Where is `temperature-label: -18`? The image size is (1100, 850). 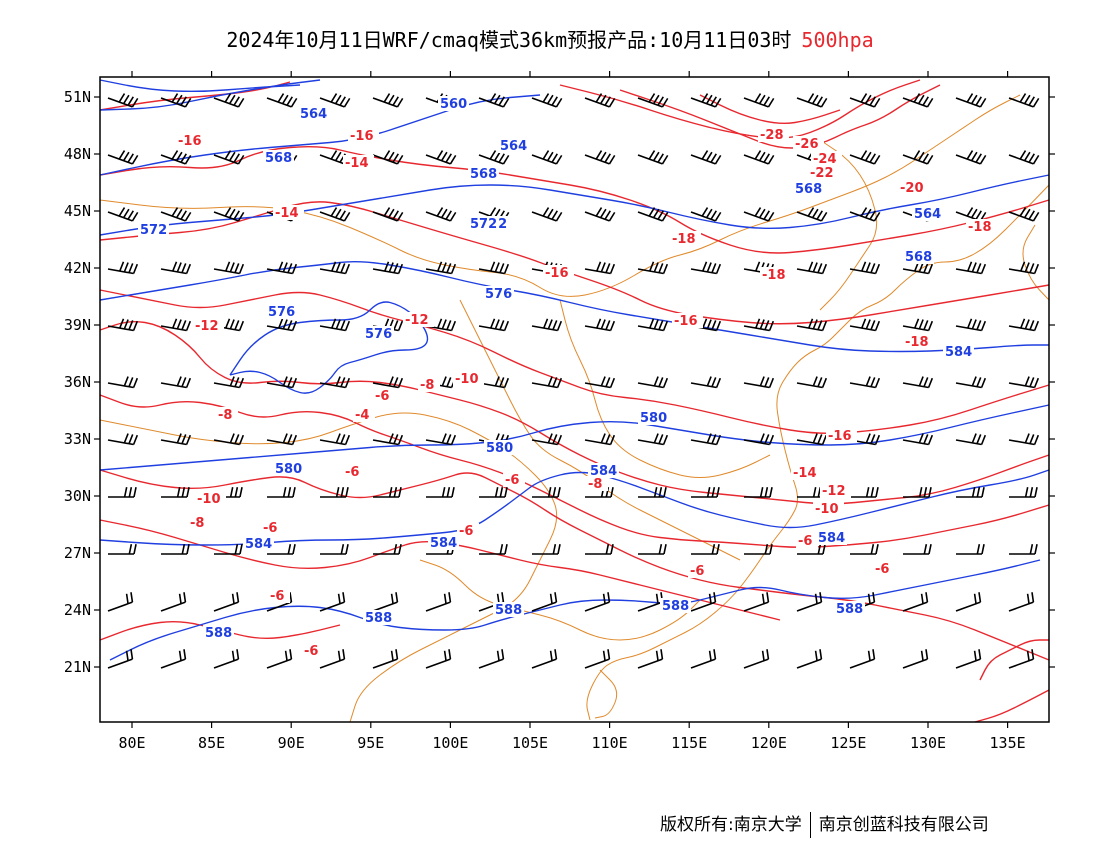
temperature-label: -18 is located at coordinates (684, 239).